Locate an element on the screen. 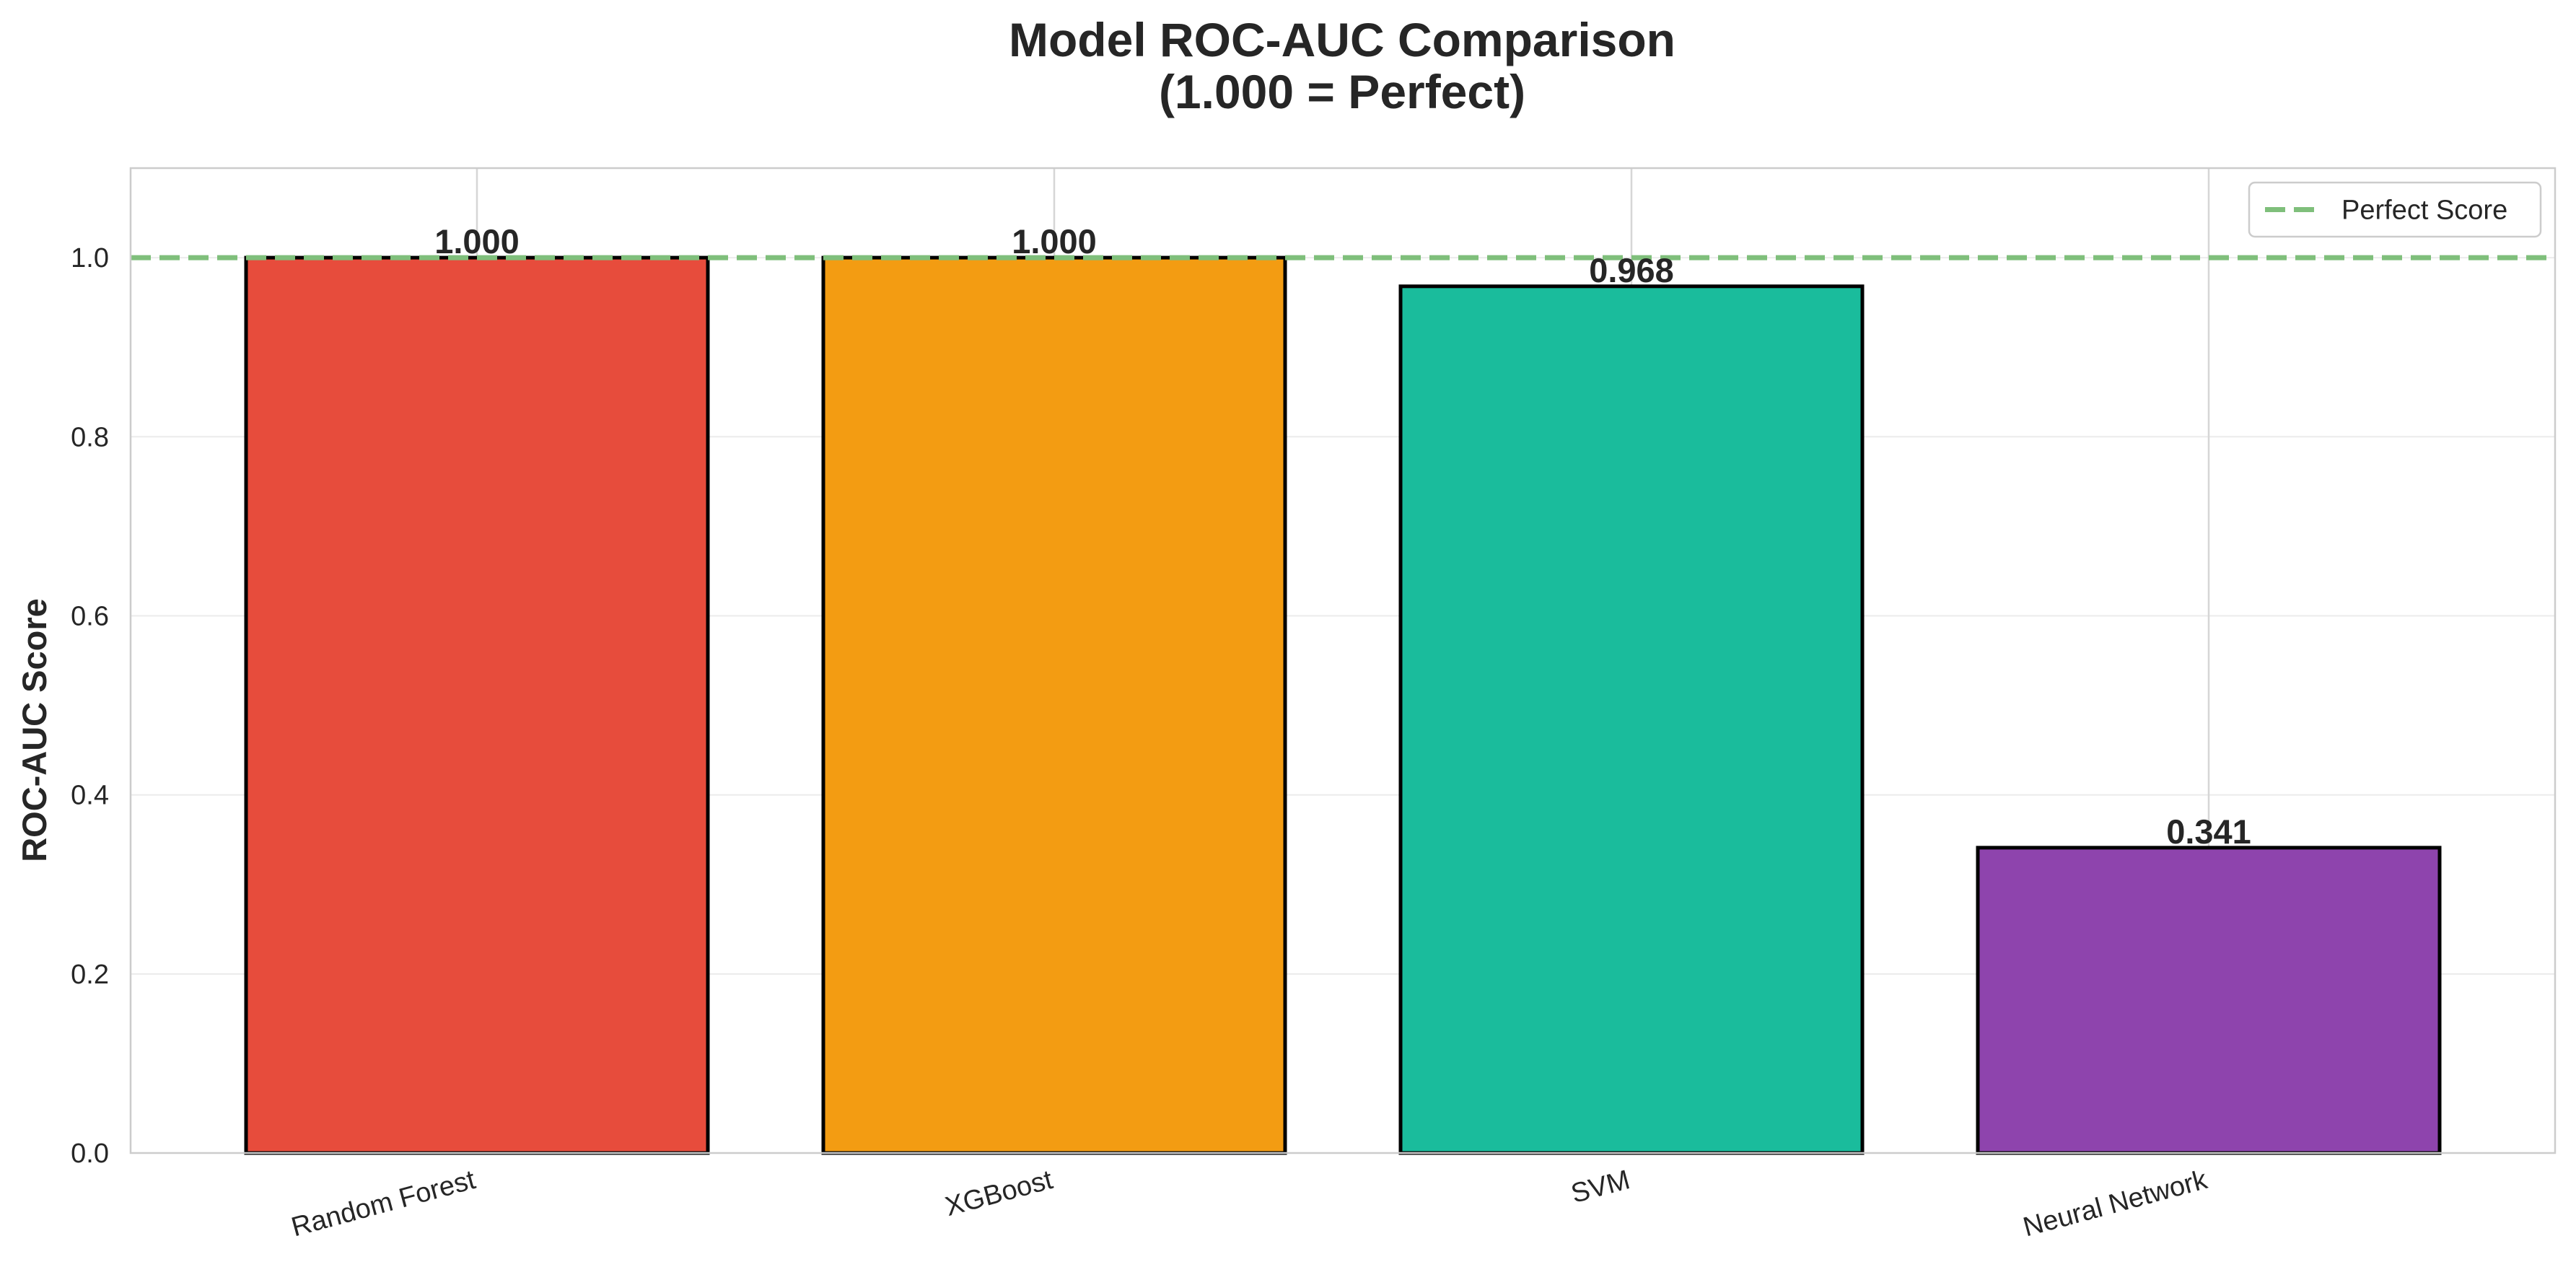  y-tick-label: 0.4 is located at coordinates (90, 796).